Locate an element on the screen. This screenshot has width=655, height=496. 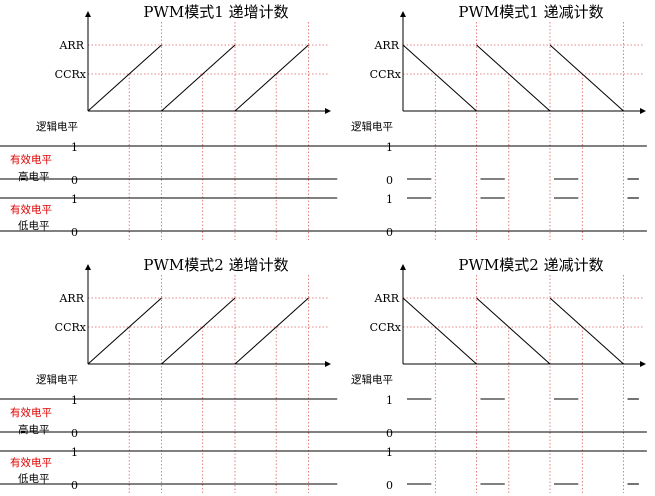
panel-title: PWM模式1 递增计数 is located at coordinates (215, 12).